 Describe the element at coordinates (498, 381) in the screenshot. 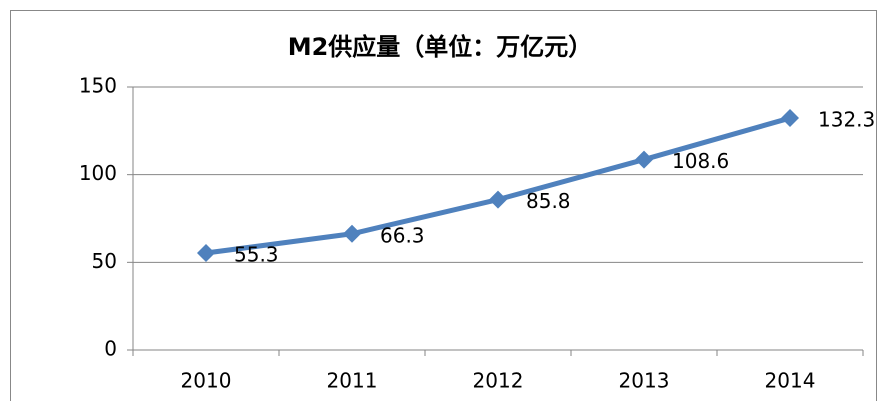

I see `x-tick-label: 2012` at that location.